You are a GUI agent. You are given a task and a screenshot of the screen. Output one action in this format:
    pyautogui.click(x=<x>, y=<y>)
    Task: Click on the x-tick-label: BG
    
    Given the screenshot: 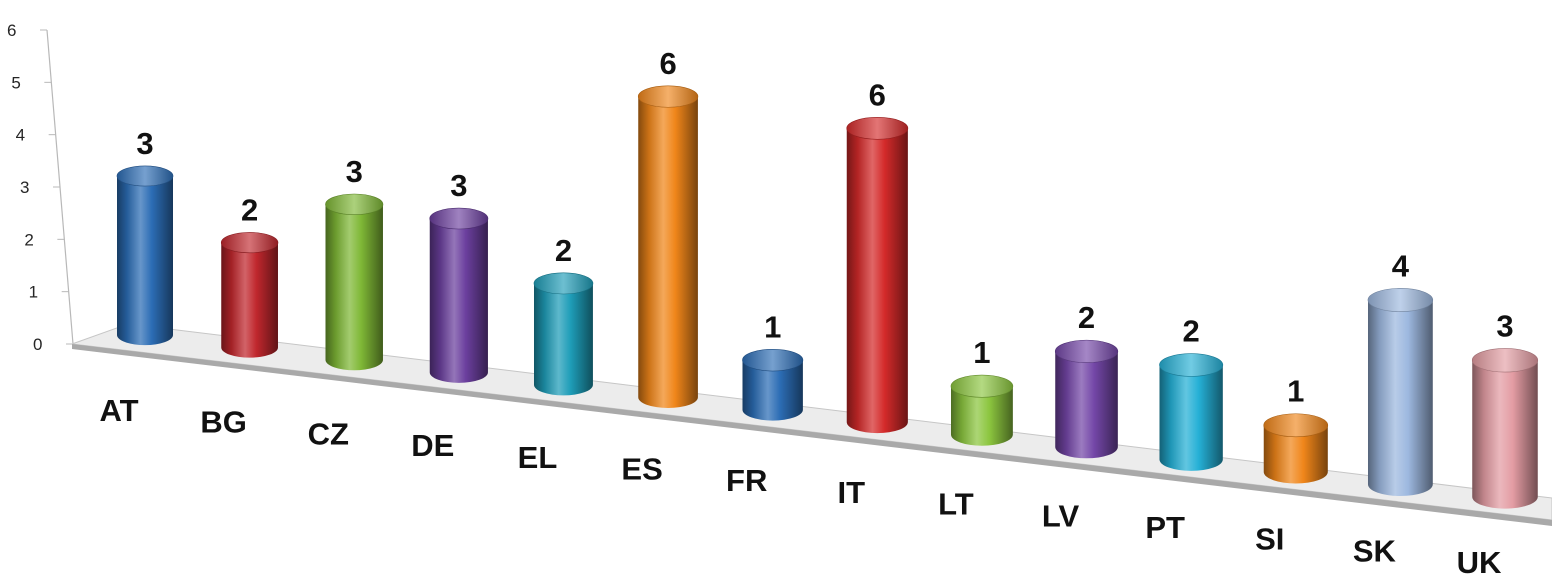 What is the action you would take?
    pyautogui.click(x=223, y=422)
    